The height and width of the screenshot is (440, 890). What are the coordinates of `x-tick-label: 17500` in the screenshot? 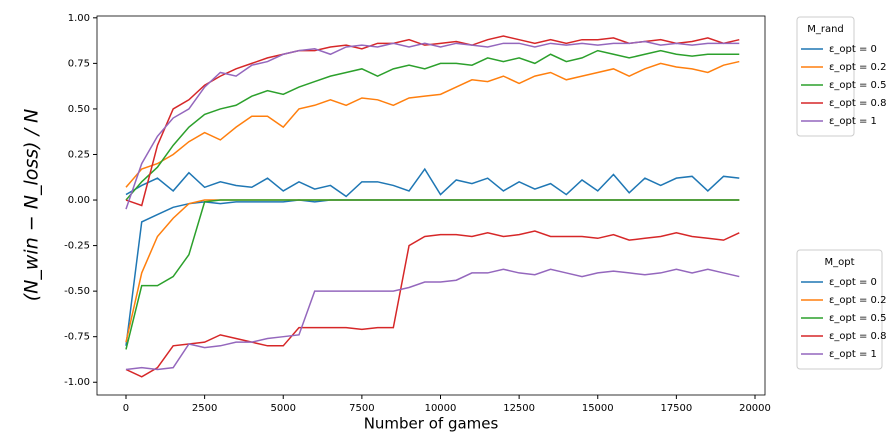 It's located at (676, 408).